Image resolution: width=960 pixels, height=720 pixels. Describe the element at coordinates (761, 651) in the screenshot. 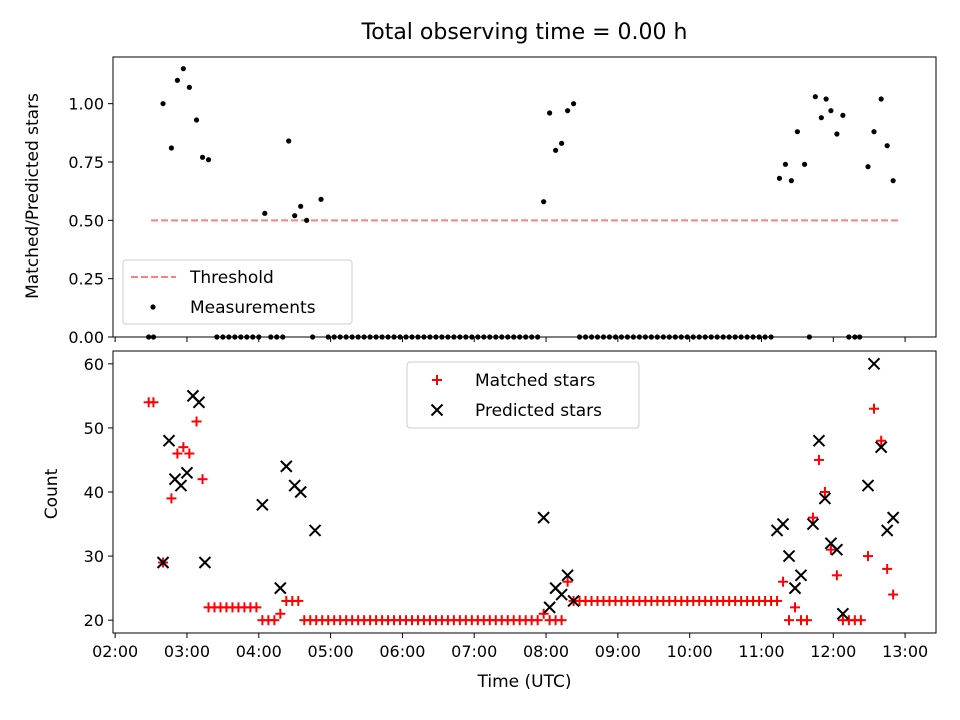

I see `bottom-x-tick-label: 11:00` at that location.